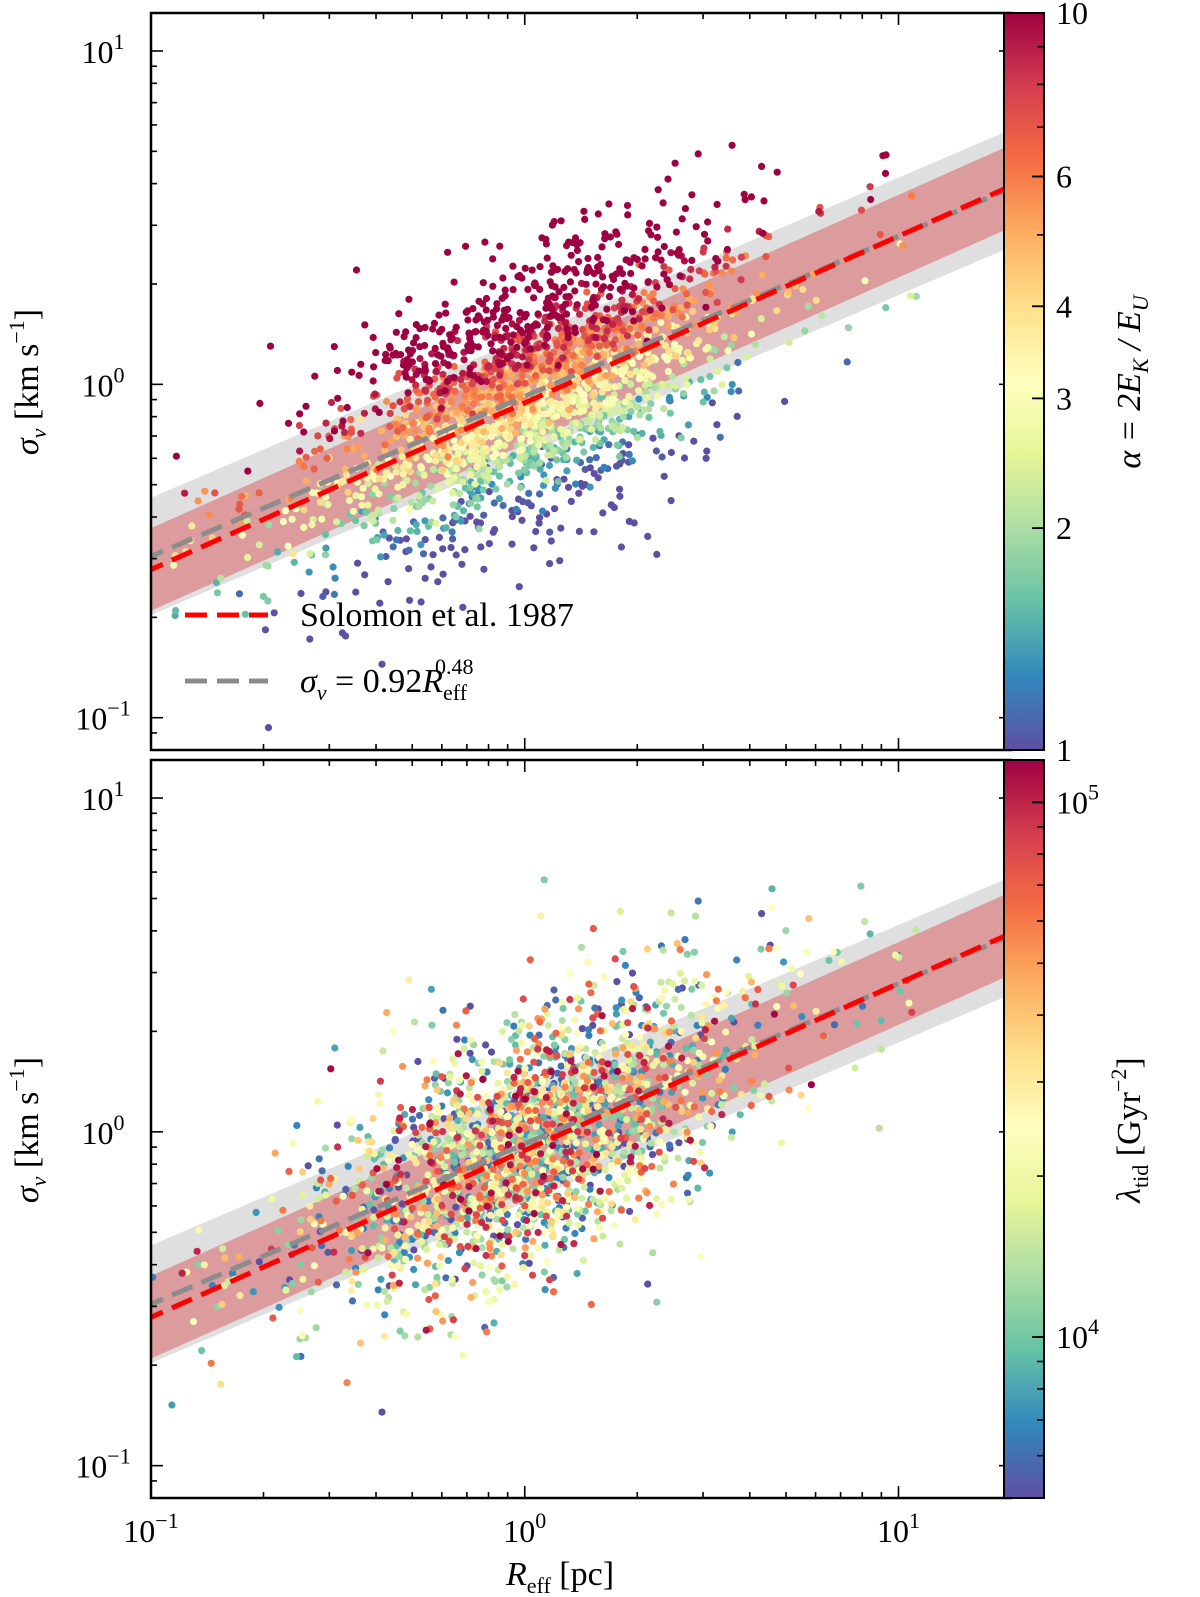  What do you see at coordinates (1064, 528) in the screenshot?
I see `colorbar-tick-label: 2` at bounding box center [1064, 528].